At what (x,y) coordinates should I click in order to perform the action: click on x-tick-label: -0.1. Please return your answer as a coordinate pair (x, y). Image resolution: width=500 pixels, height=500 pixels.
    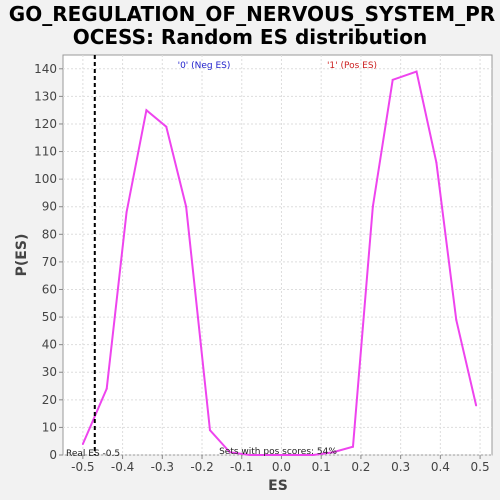
    Looking at the image, I should click on (241, 467).